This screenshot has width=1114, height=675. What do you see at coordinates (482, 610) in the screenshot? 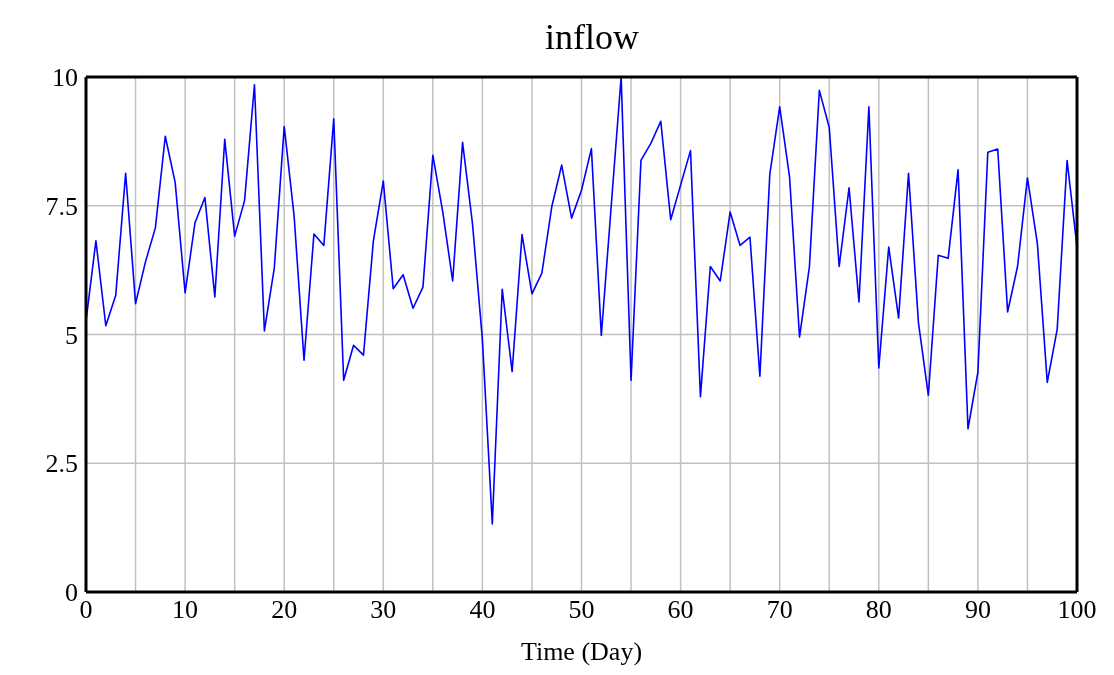
I see `x-tick-label: 40` at bounding box center [482, 610].